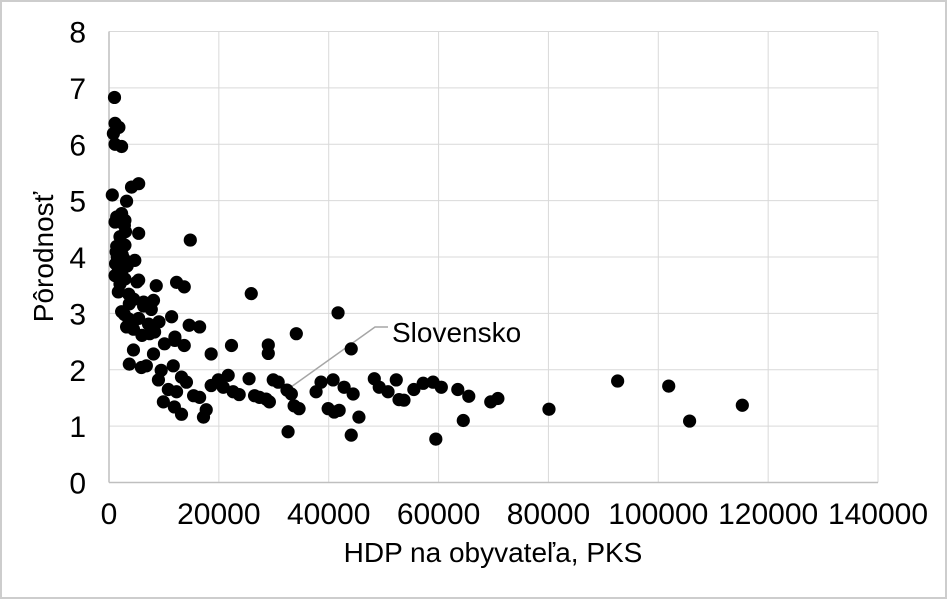 This screenshot has height=599, width=947. What do you see at coordinates (339, 357) in the screenshot?
I see `annotation-leader-line` at bounding box center [339, 357].